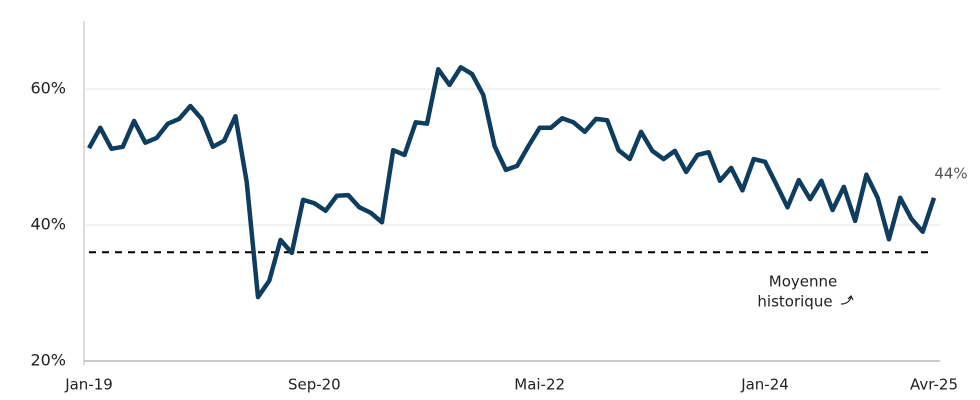 This screenshot has height=400, width=980. Describe the element at coordinates (48, 224) in the screenshot. I see `y-tick-label: 40%` at that location.